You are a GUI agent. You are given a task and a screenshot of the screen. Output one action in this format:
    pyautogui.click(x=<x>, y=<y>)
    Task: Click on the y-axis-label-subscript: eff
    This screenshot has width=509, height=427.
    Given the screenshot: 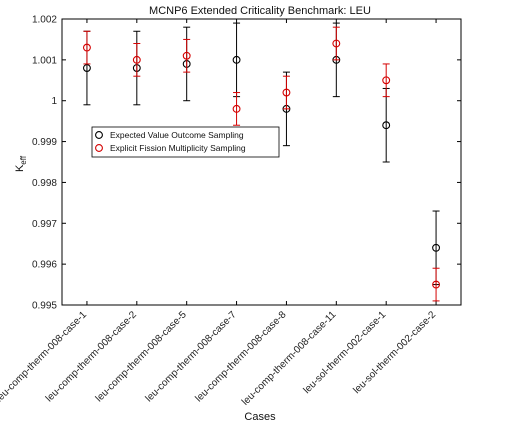 What is the action you would take?
    pyautogui.click(x=23, y=160)
    